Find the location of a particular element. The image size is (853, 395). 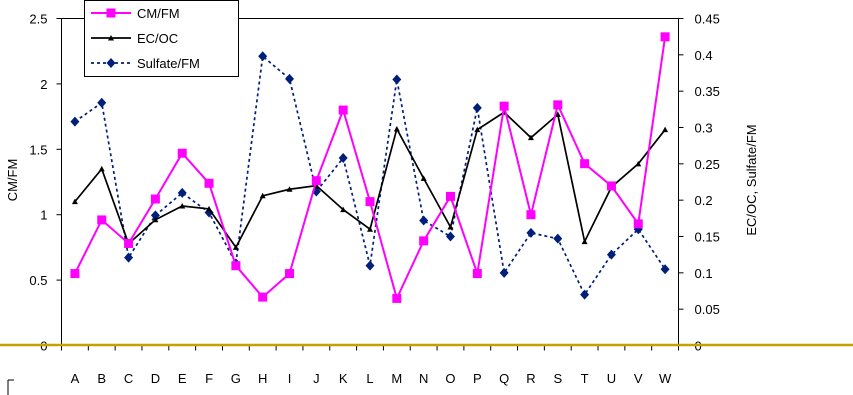

x-tick-label: E is located at coordinates (182, 378).